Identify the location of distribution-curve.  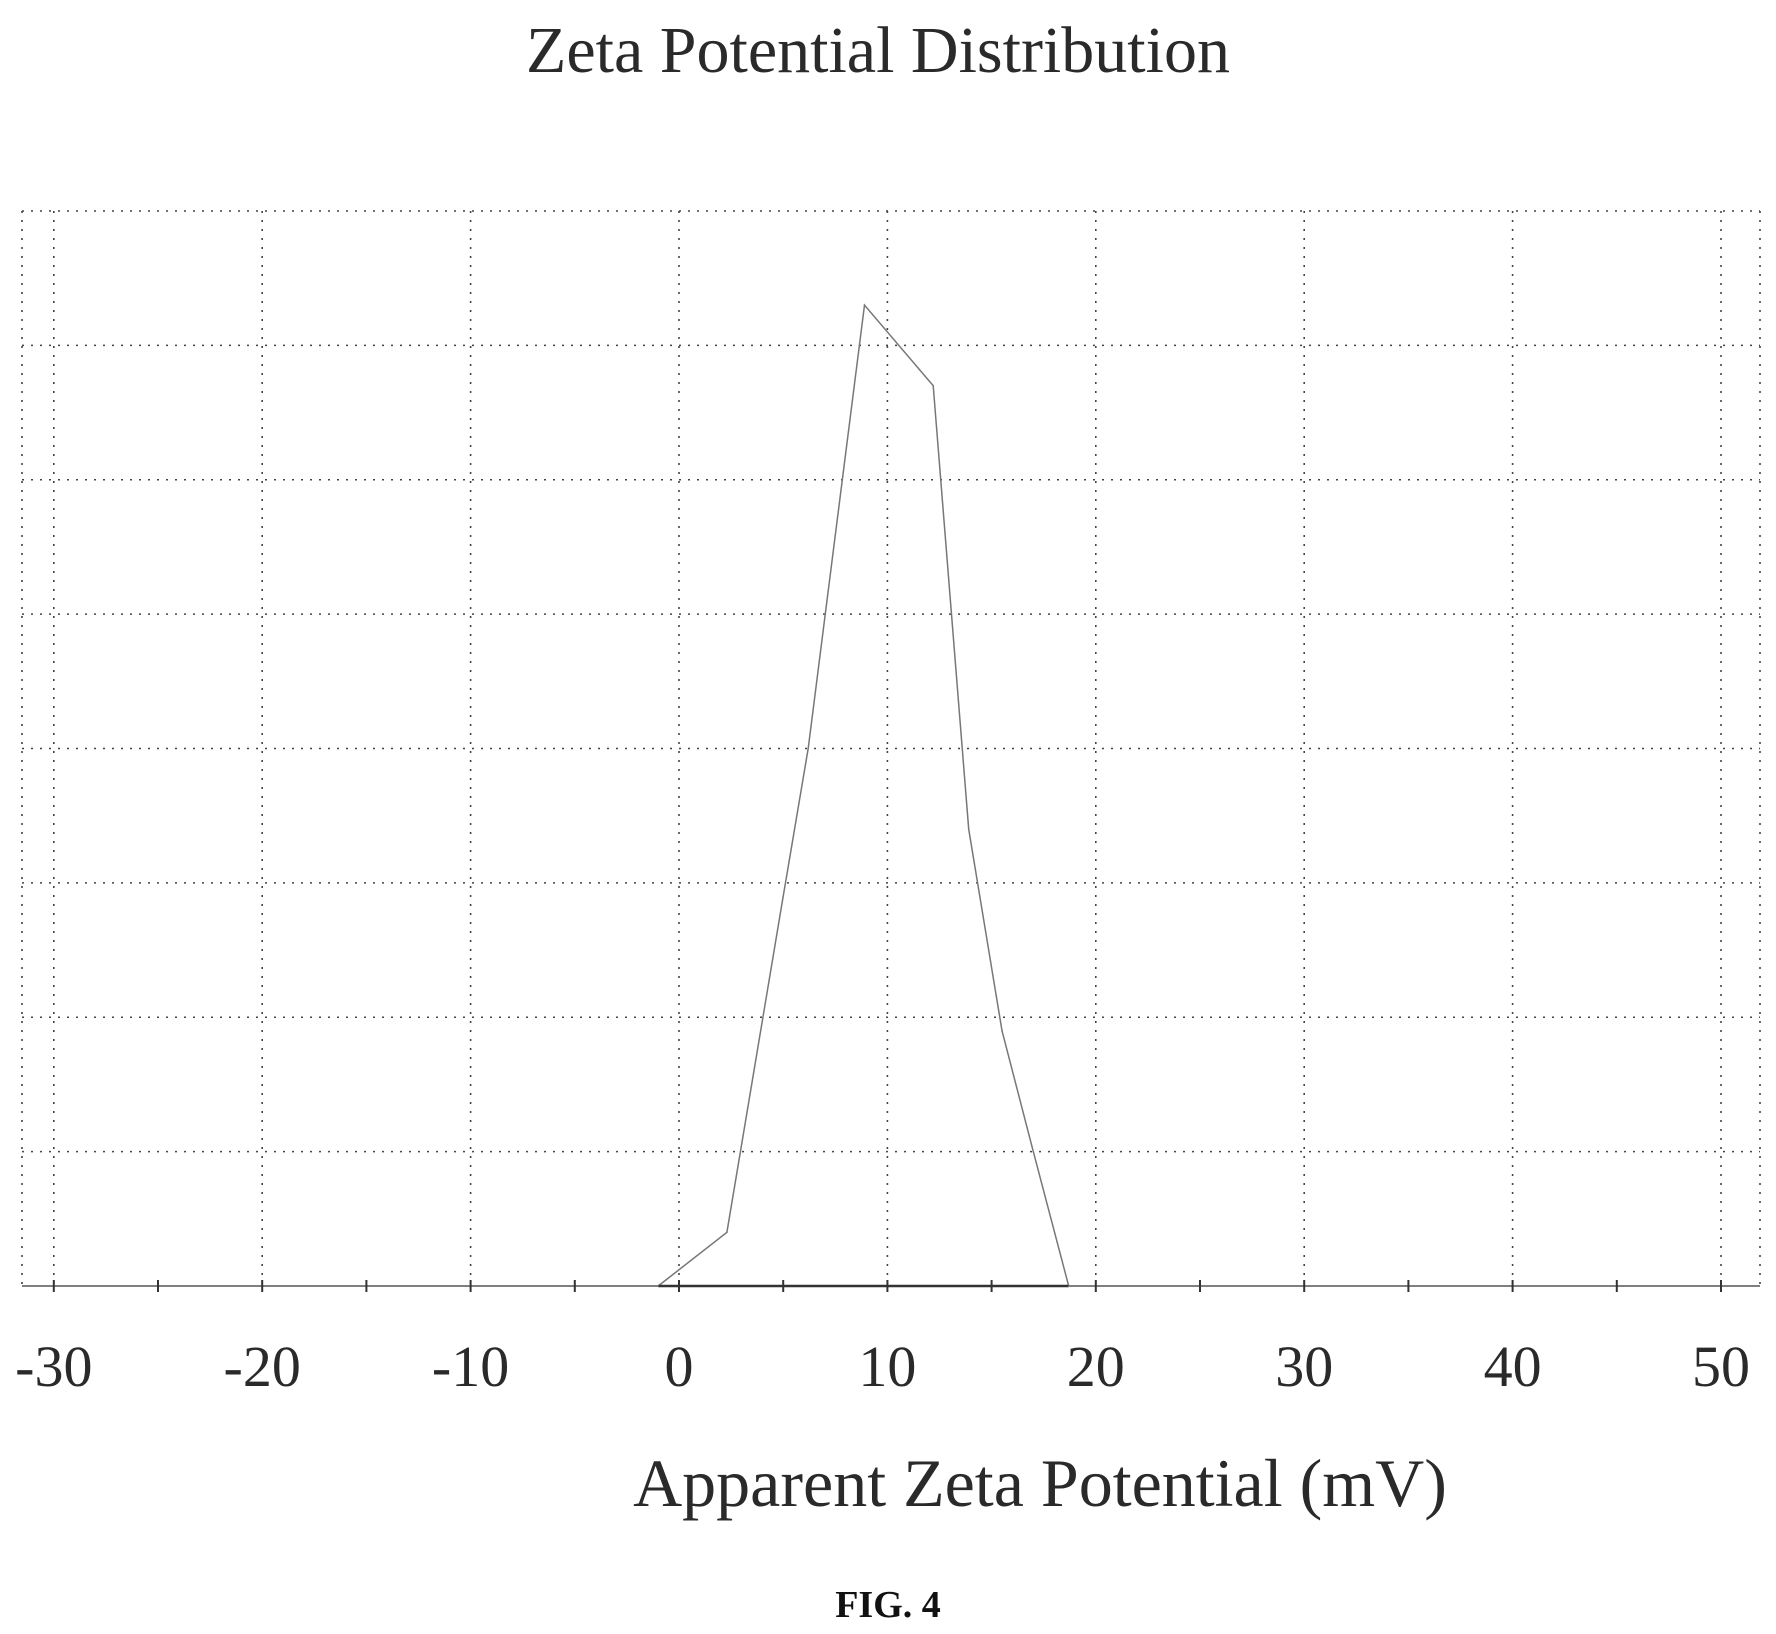
(863, 795).